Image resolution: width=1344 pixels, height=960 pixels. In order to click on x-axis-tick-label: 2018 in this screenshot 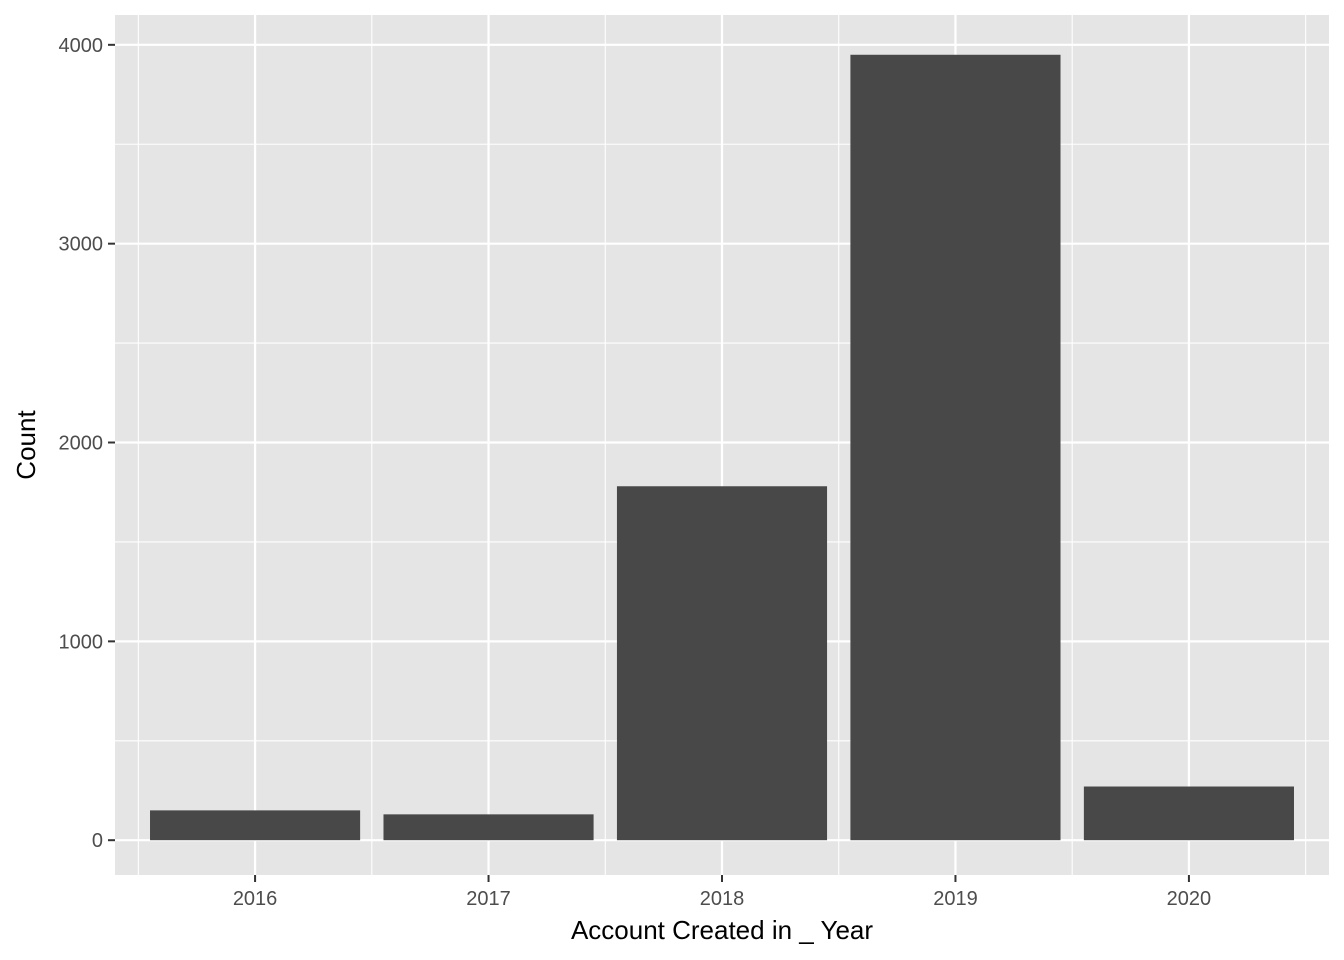, I will do `click(722, 899)`.